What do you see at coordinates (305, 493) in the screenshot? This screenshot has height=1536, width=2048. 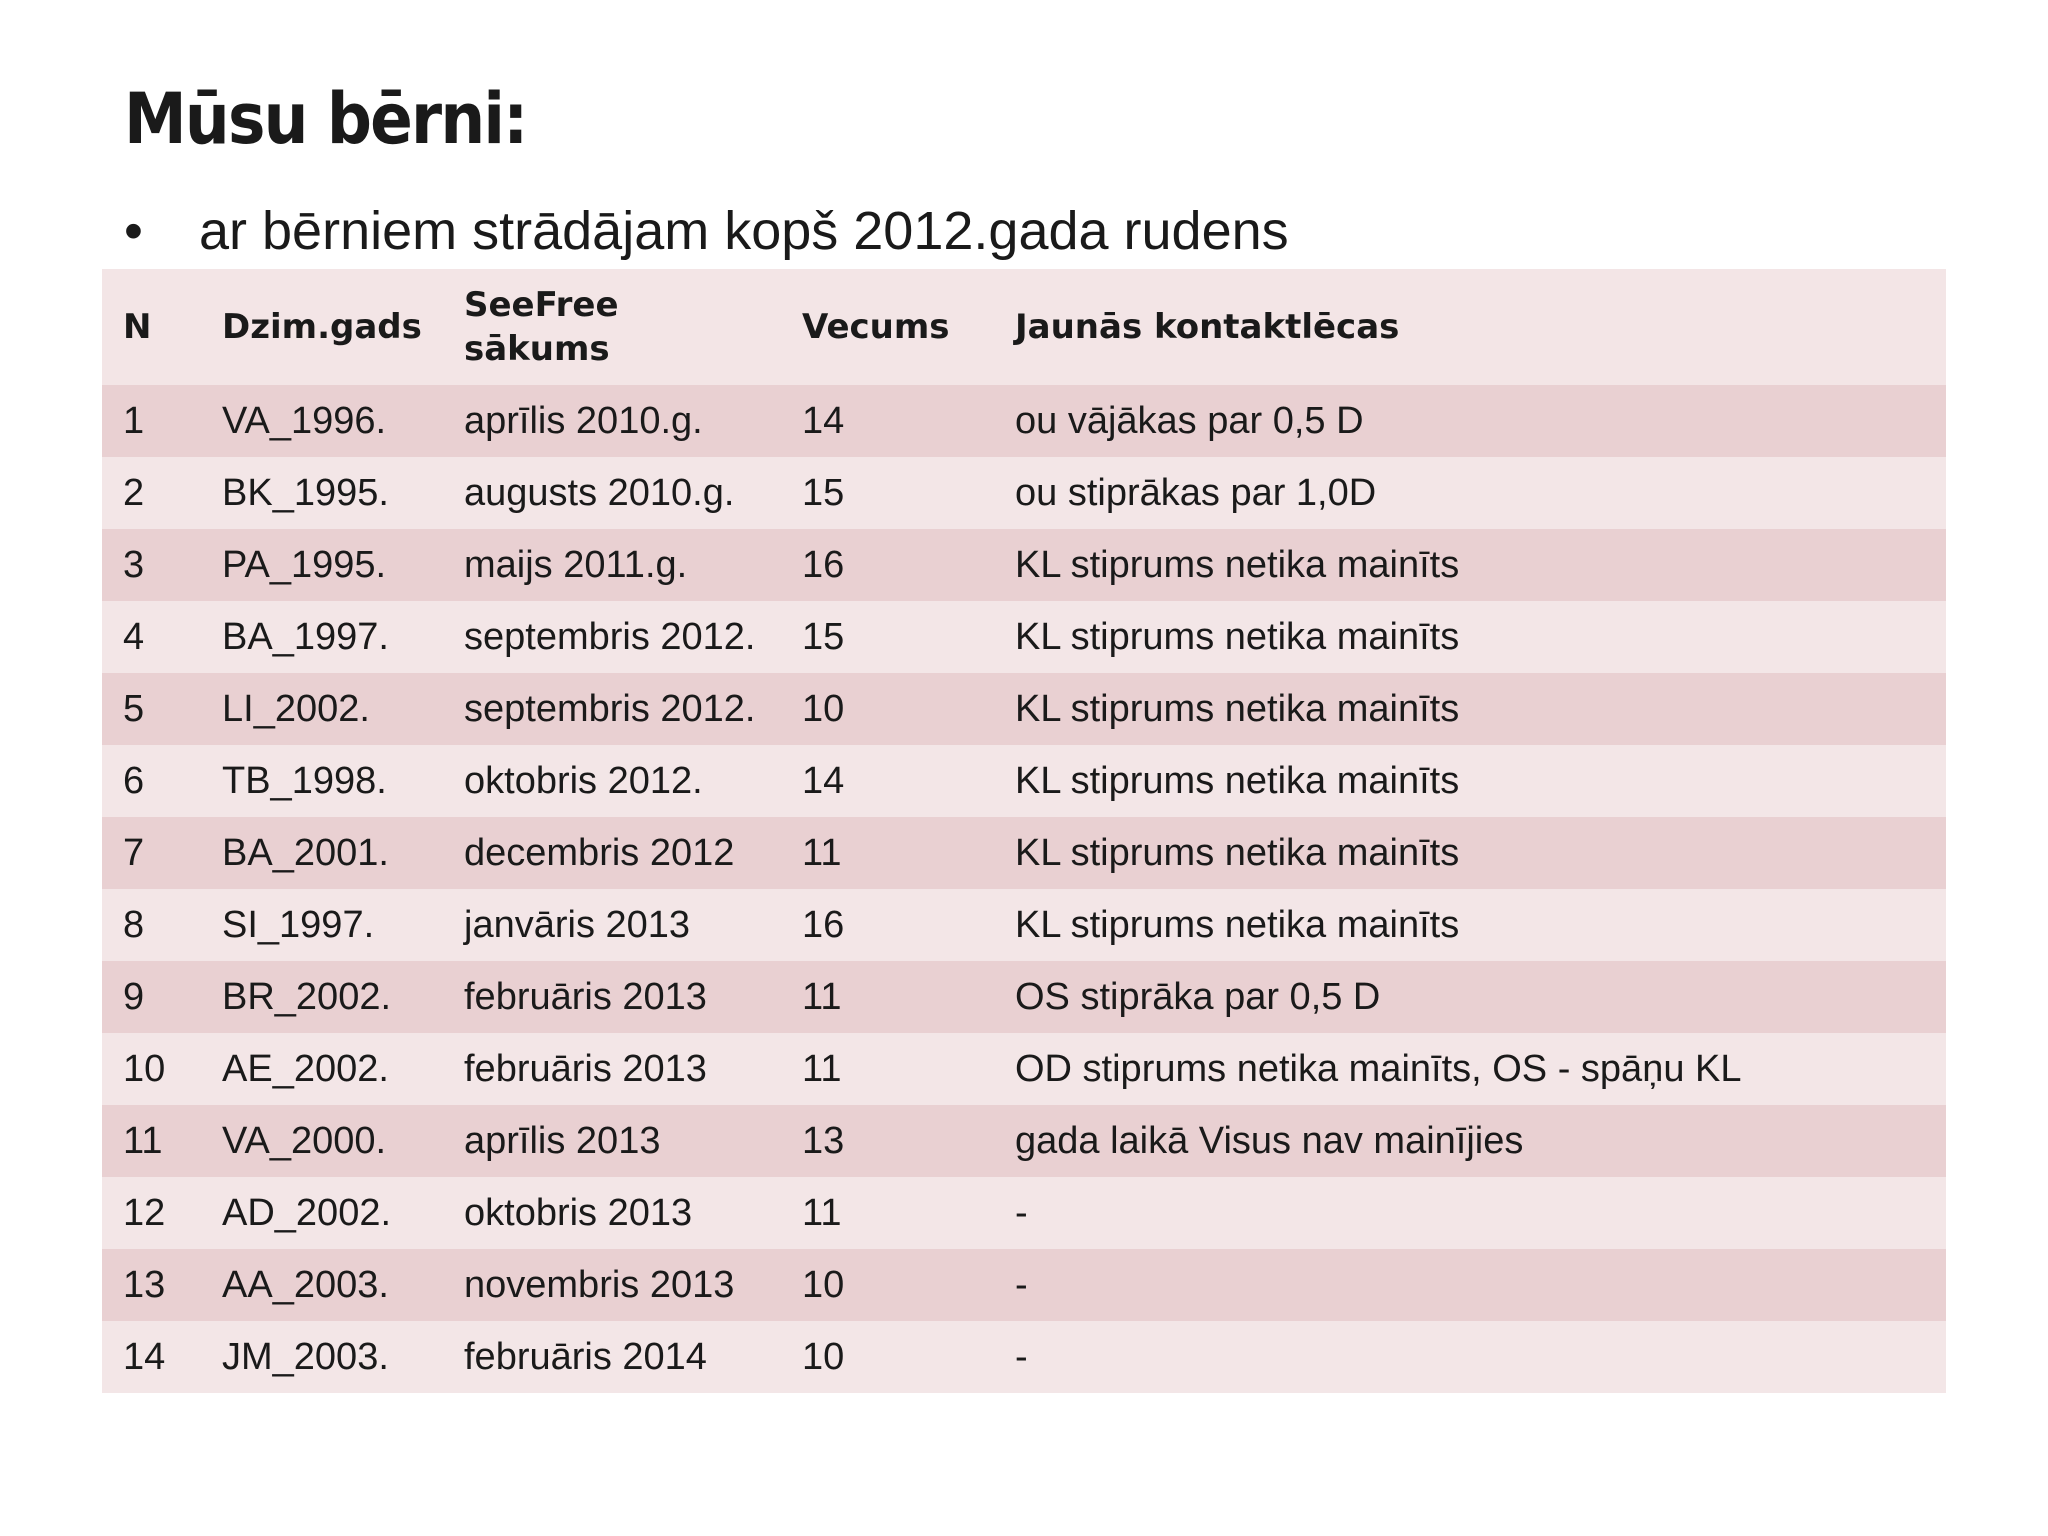 I see `table-cell: BK_1995.` at bounding box center [305, 493].